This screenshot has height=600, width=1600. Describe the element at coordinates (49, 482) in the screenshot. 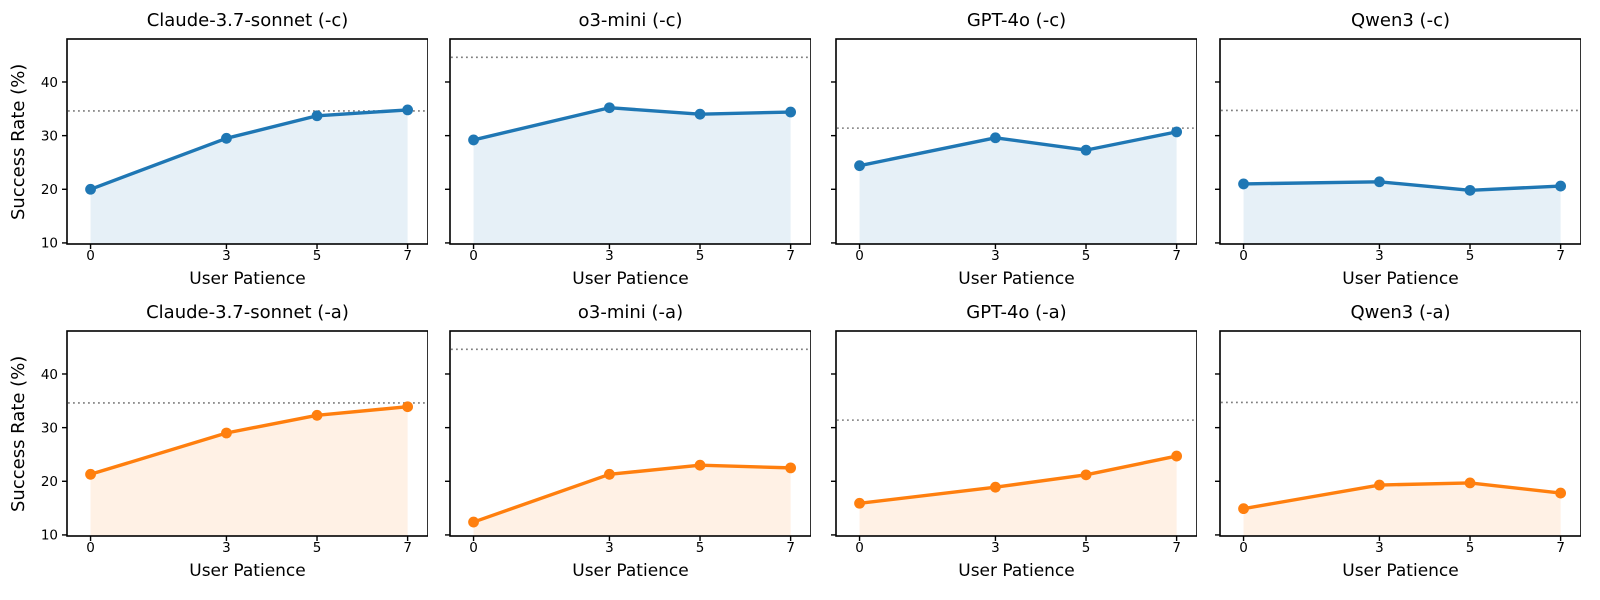

I see `y-tick-label: 20` at that location.